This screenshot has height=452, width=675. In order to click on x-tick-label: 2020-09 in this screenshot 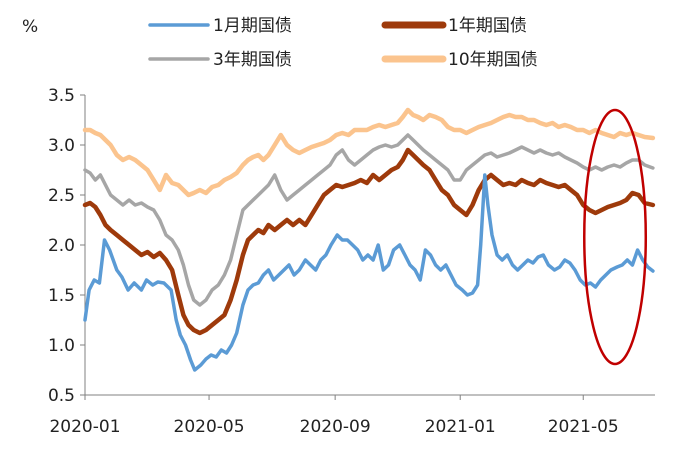, I will do `click(335, 427)`.